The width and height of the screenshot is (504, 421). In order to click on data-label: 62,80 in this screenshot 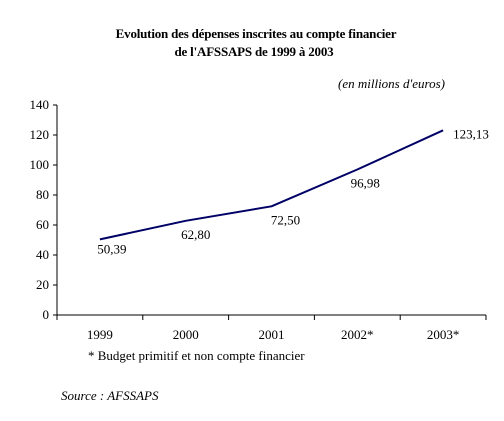, I will do `click(195, 234)`.